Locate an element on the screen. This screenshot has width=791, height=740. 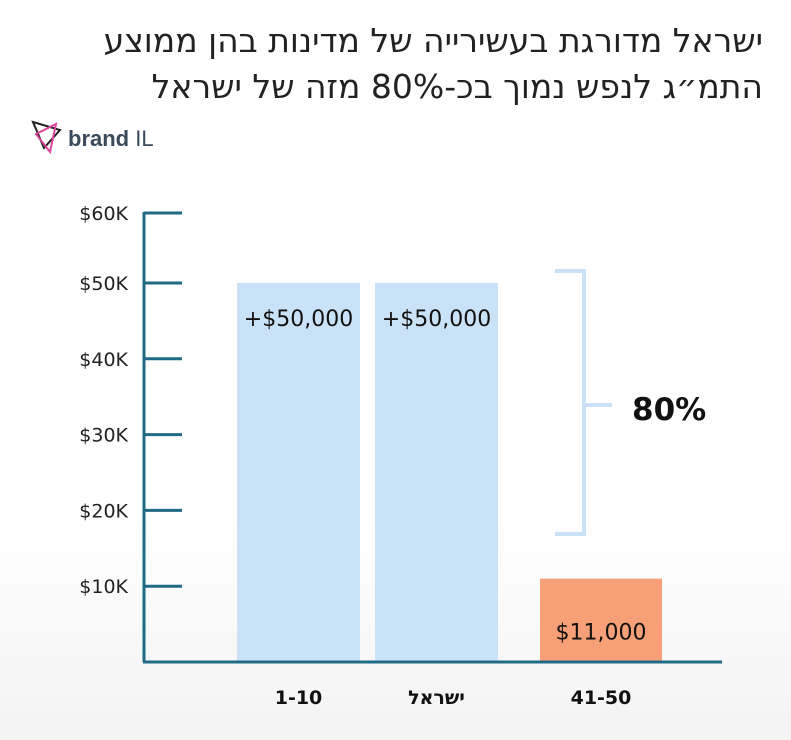
y-tick-label: $50K is located at coordinates (103, 284).